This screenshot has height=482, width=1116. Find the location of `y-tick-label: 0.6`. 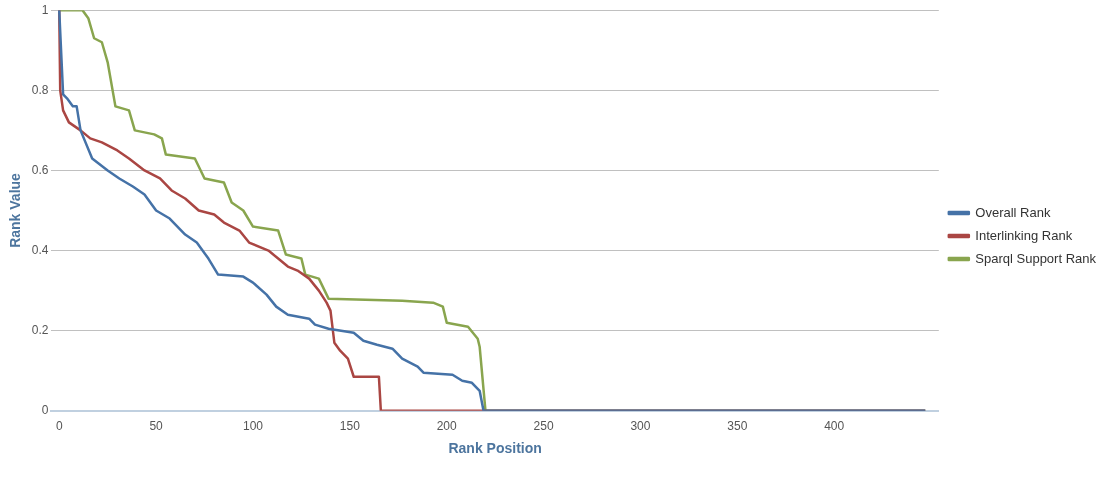

y-tick-label: 0.6 is located at coordinates (40, 169).